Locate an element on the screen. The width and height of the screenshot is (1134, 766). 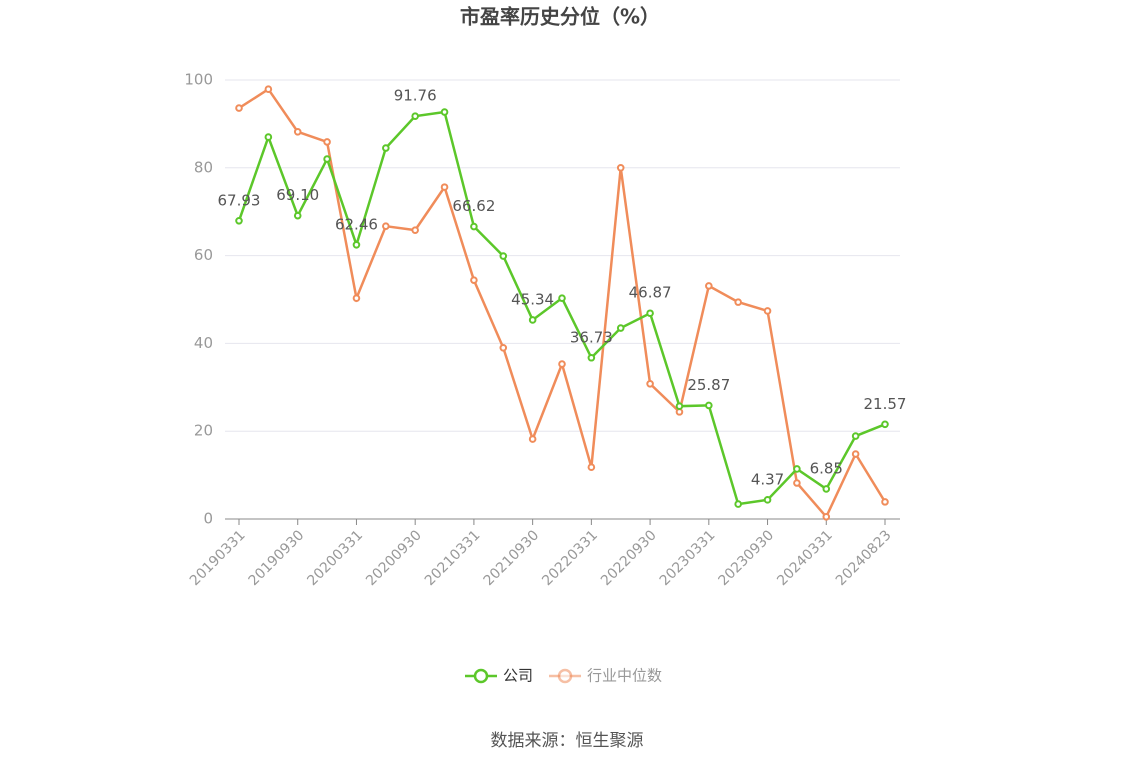
x-tick-label: 20210930 is located at coordinates (512, 558).